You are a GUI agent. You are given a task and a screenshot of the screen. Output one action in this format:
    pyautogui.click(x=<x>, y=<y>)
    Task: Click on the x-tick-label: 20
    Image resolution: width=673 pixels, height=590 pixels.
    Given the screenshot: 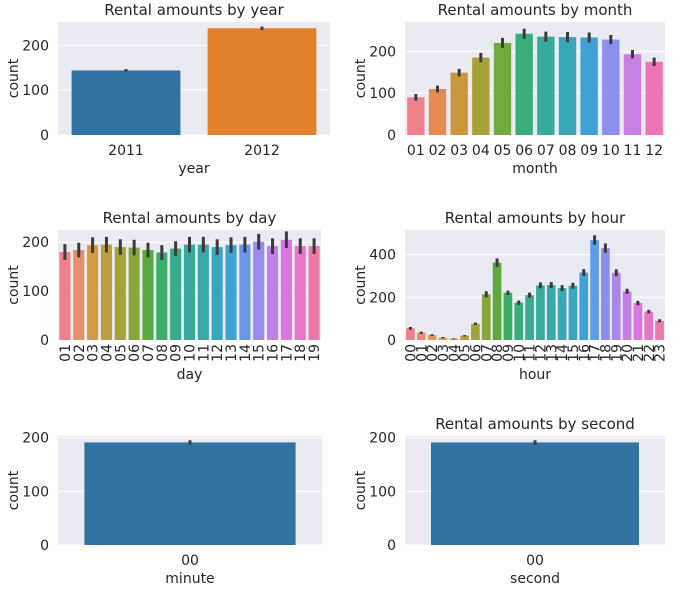 What is the action you would take?
    pyautogui.click(x=628, y=353)
    